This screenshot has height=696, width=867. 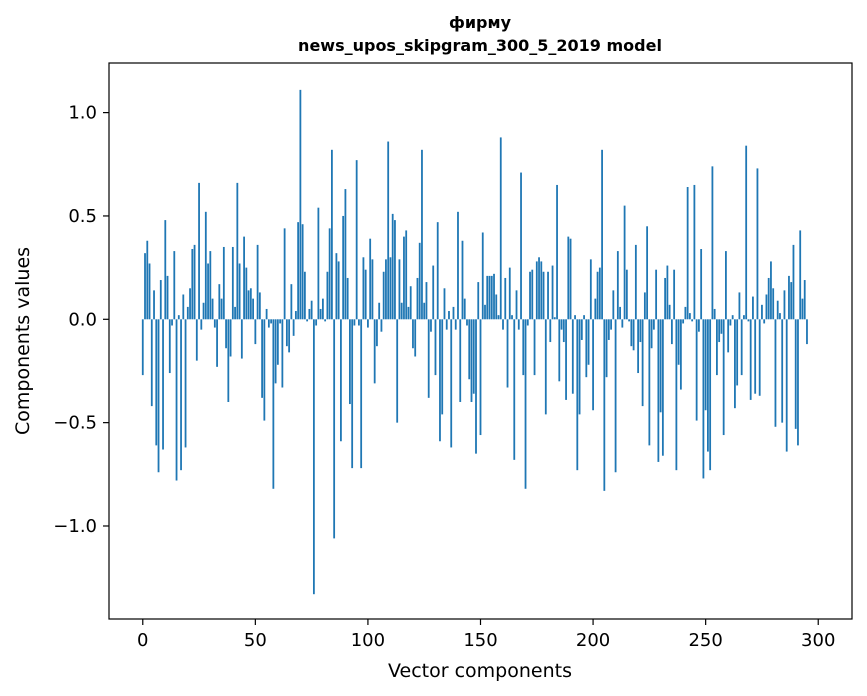 I want to click on y-axis-label: Components values, so click(x=23, y=341).